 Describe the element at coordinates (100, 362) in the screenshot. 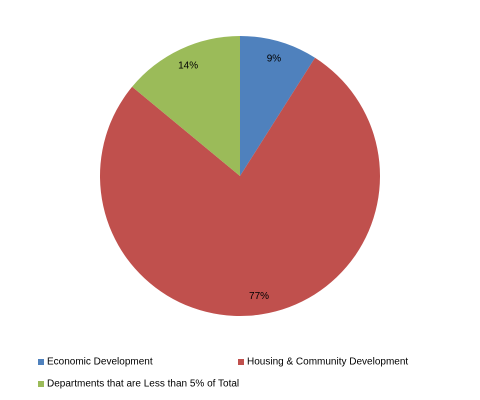

I see `legend-label: Economic Development` at that location.